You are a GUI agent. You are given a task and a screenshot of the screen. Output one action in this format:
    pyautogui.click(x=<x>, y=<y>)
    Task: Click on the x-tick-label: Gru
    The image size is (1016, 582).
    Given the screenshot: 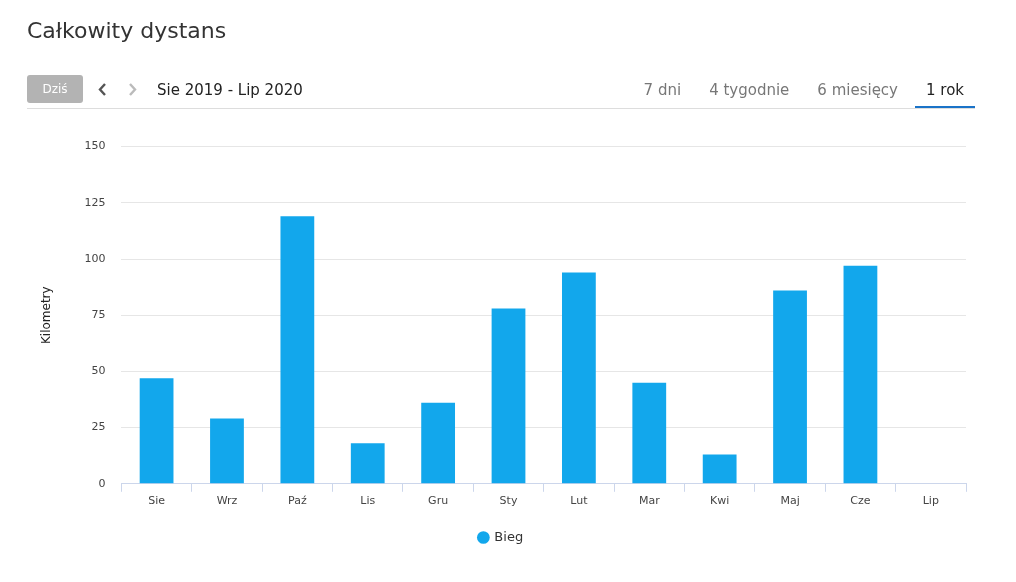 What is the action you would take?
    pyautogui.click(x=438, y=501)
    